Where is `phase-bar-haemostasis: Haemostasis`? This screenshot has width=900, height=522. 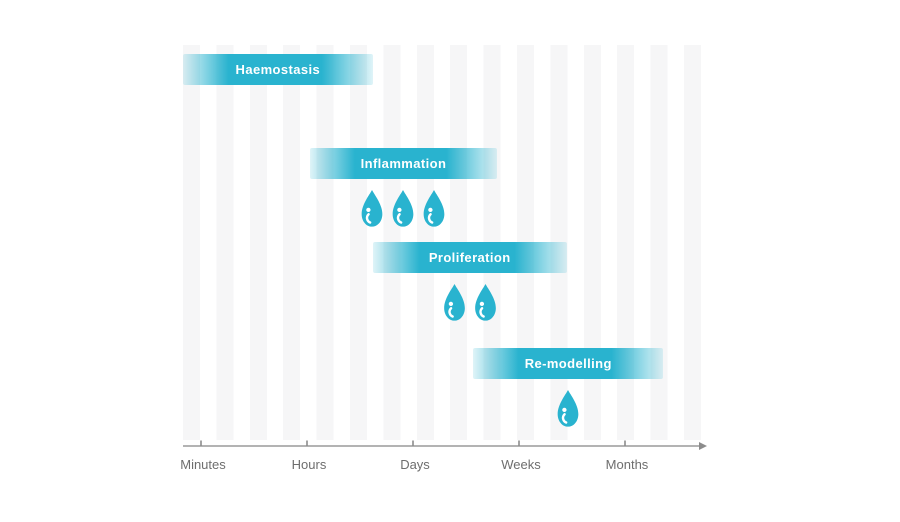 phase-bar-haemostasis: Haemostasis is located at coordinates (277, 69).